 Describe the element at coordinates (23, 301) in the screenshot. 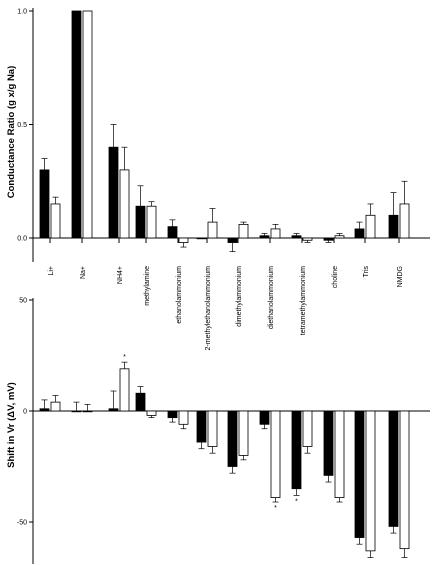

I see `bottom-y-tick-label: 50` at that location.